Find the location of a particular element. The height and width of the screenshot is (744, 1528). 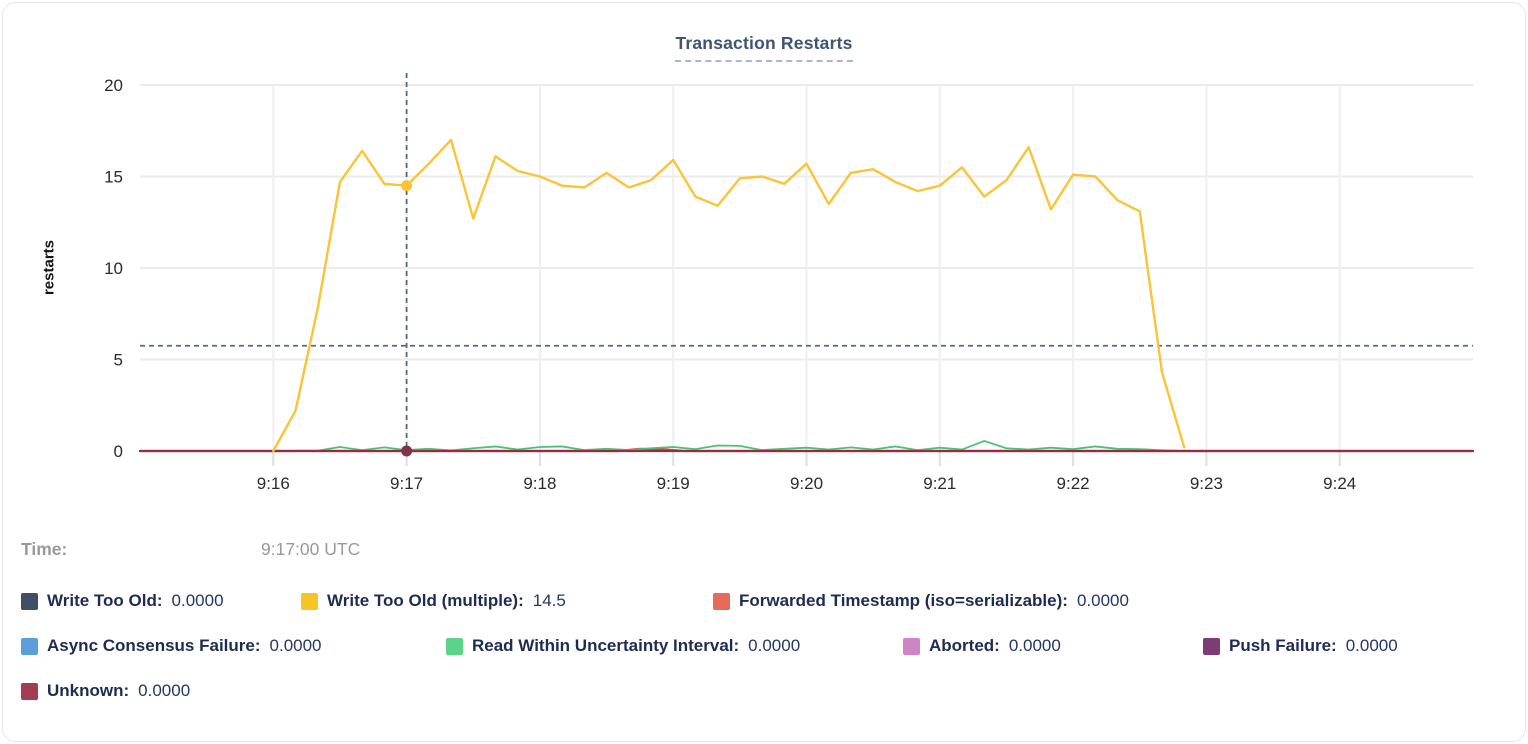

legend-swatch-push-failure is located at coordinates (1211, 646).